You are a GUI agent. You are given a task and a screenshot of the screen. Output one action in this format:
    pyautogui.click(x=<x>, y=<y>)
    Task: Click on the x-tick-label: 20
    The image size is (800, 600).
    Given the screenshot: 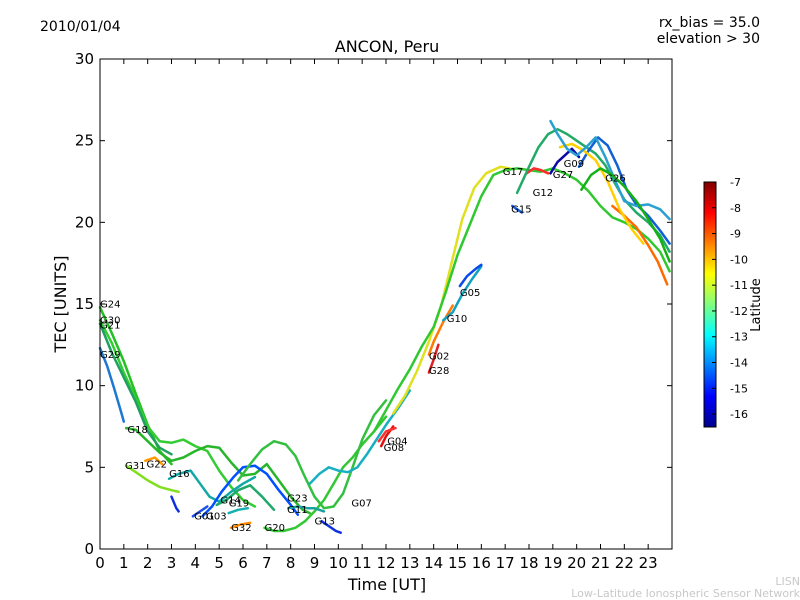 What is the action you would take?
    pyautogui.click(x=576, y=563)
    